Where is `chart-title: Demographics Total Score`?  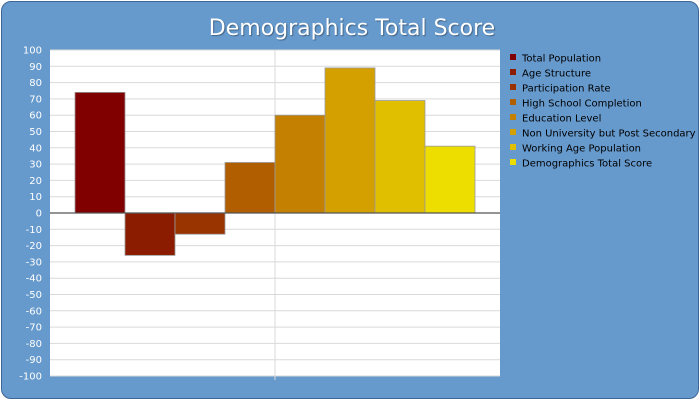
chart-title: Demographics Total Score is located at coordinates (352, 28).